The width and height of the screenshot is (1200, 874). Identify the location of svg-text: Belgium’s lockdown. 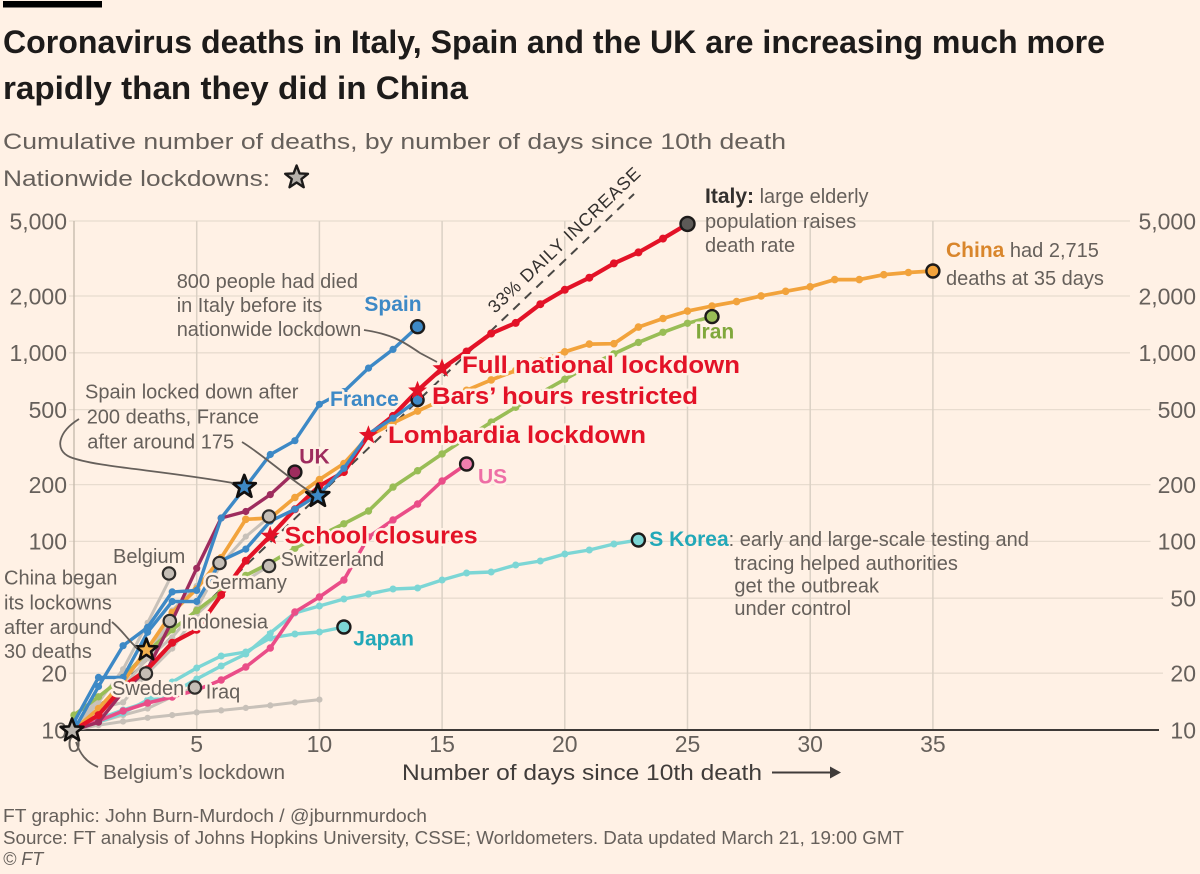
(194, 773).